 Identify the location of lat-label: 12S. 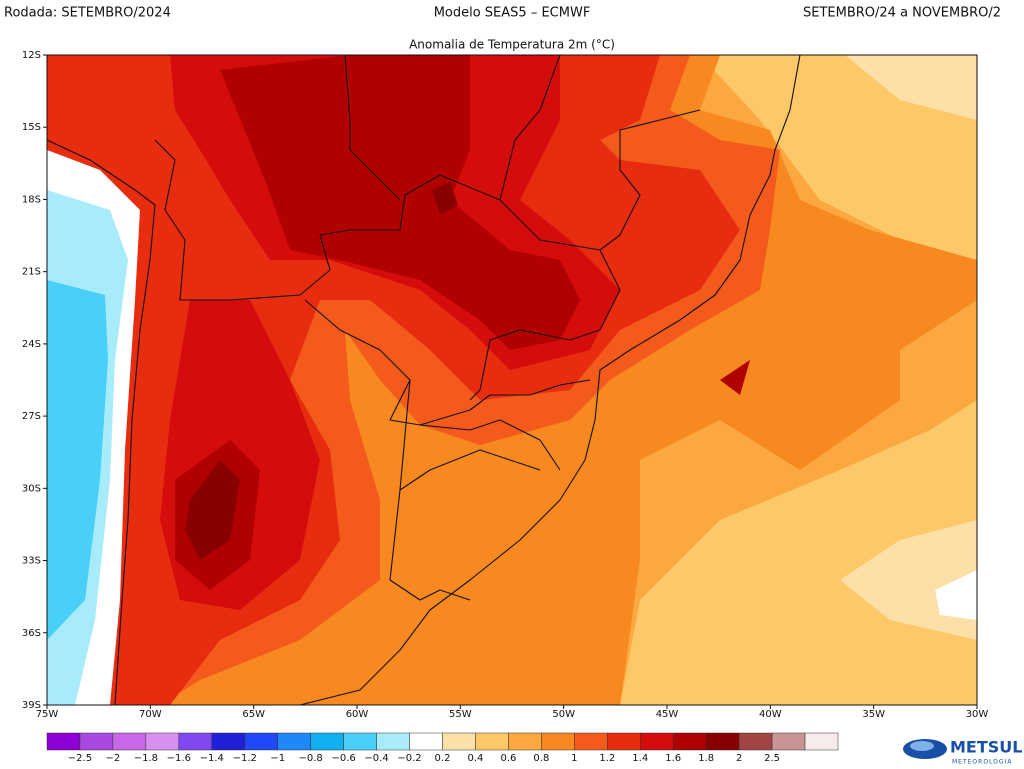
(31, 55).